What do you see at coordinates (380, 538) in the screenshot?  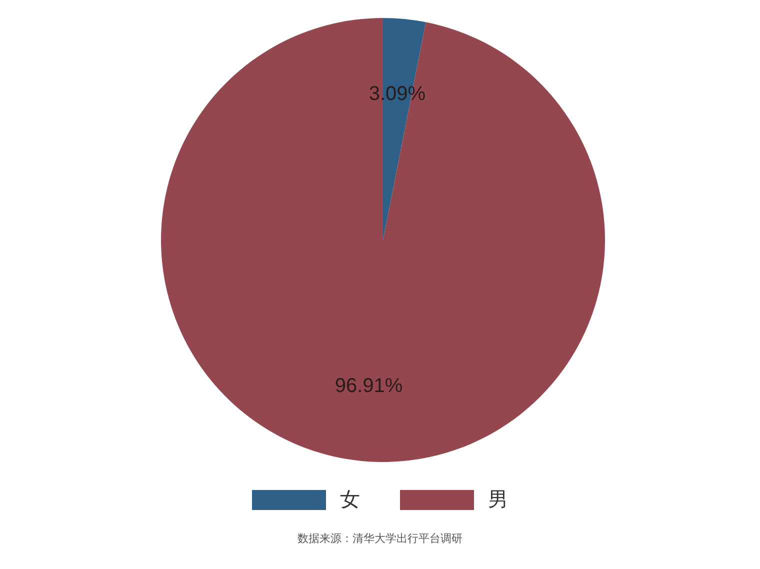 I see `source-note: 数据来源：清华大学出行平台调研` at bounding box center [380, 538].